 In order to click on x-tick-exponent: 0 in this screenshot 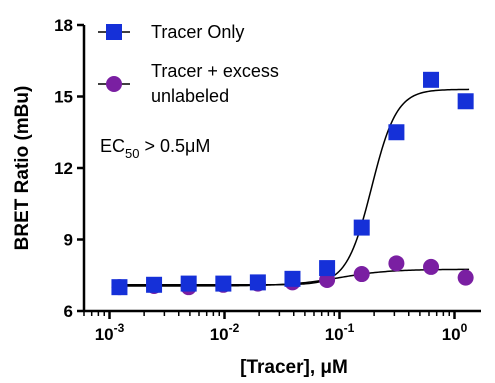, I will do `click(464, 328)`.